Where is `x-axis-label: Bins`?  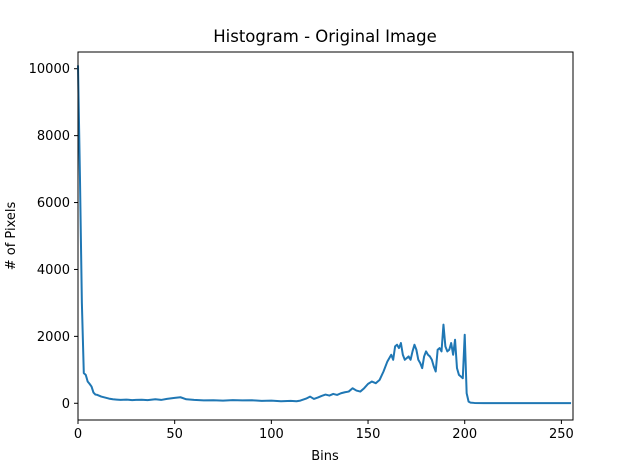
x-axis-label: Bins is located at coordinates (325, 456).